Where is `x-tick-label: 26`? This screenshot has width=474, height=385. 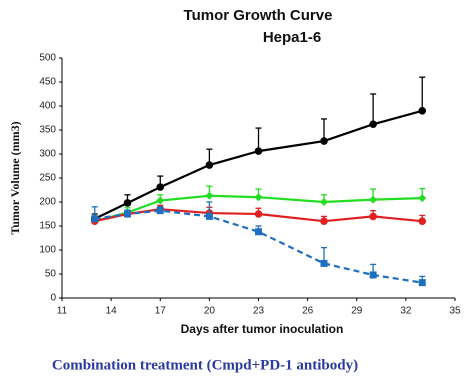 x-tick-label: 26 is located at coordinates (308, 311).